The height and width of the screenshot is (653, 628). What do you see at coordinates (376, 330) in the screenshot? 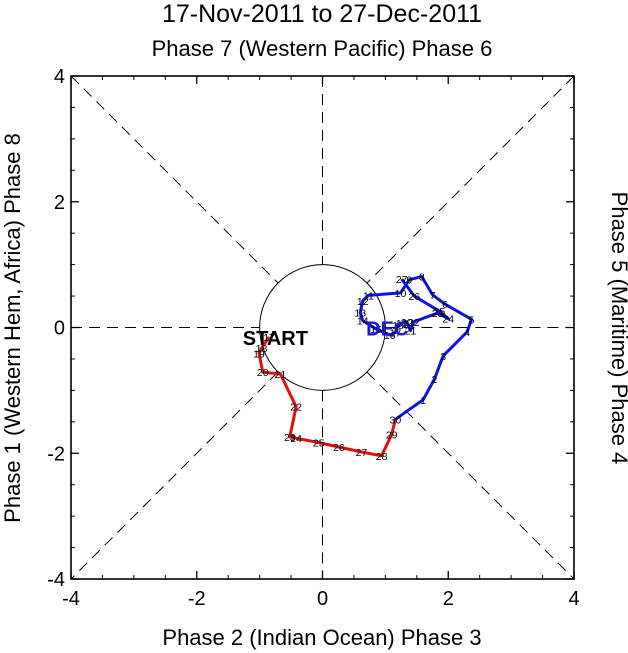
I see `day-label: 15` at bounding box center [376, 330].